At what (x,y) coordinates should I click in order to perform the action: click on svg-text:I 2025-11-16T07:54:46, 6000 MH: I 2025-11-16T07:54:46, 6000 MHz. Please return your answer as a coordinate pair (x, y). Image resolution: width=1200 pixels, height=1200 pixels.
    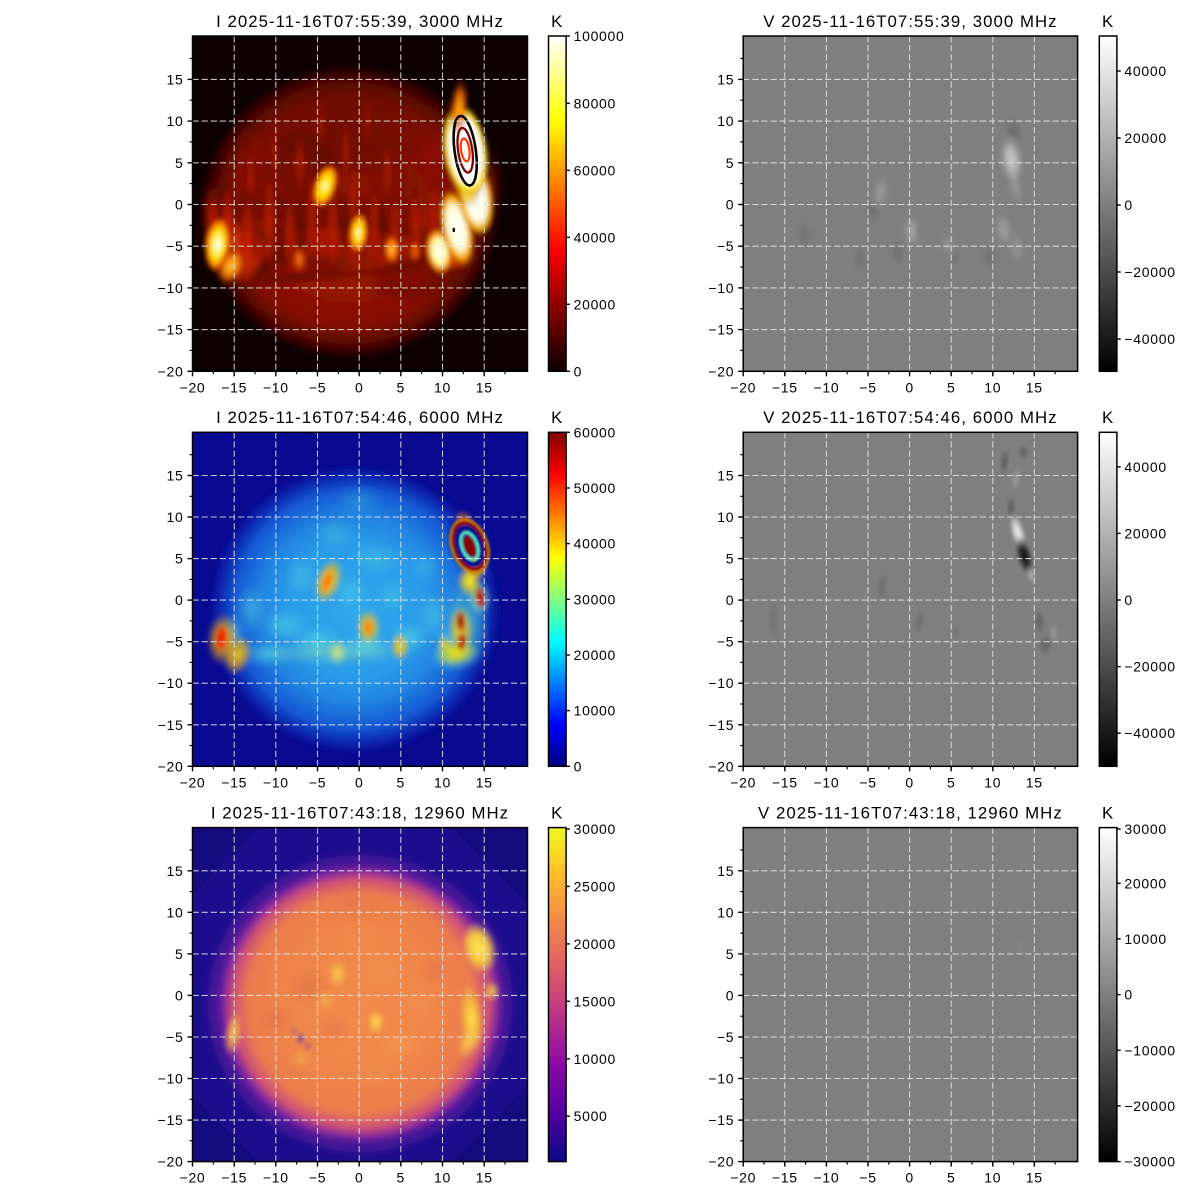
    Looking at the image, I should click on (360, 417).